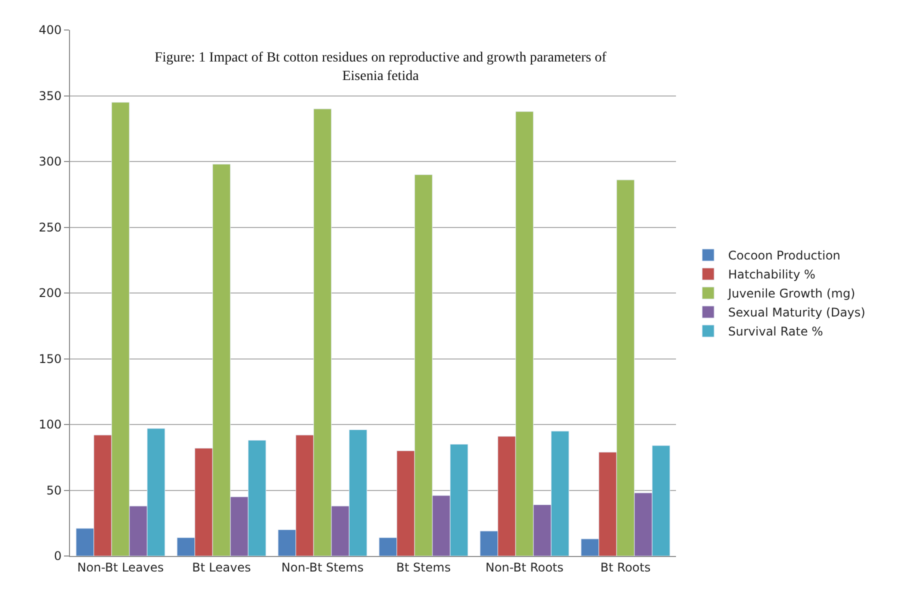  Describe the element at coordinates (50, 95) in the screenshot. I see `y-tick-label: 350` at that location.